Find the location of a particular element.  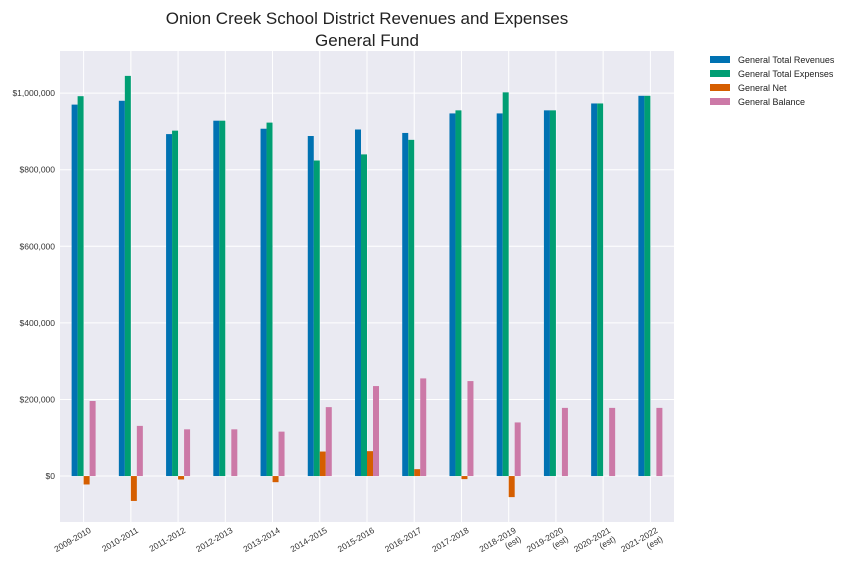

legend-label: General Total Expenses is located at coordinates (786, 74).